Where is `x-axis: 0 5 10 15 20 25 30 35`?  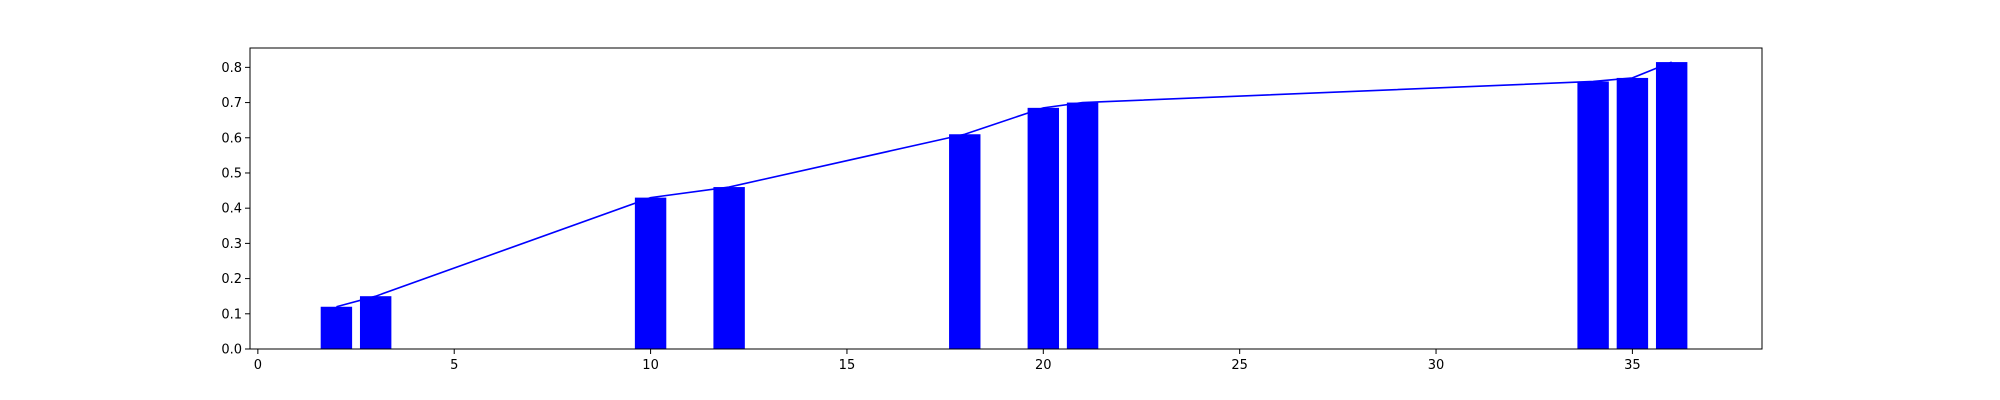
x-axis: 0 5 10 15 20 25 30 35 is located at coordinates (947, 361).